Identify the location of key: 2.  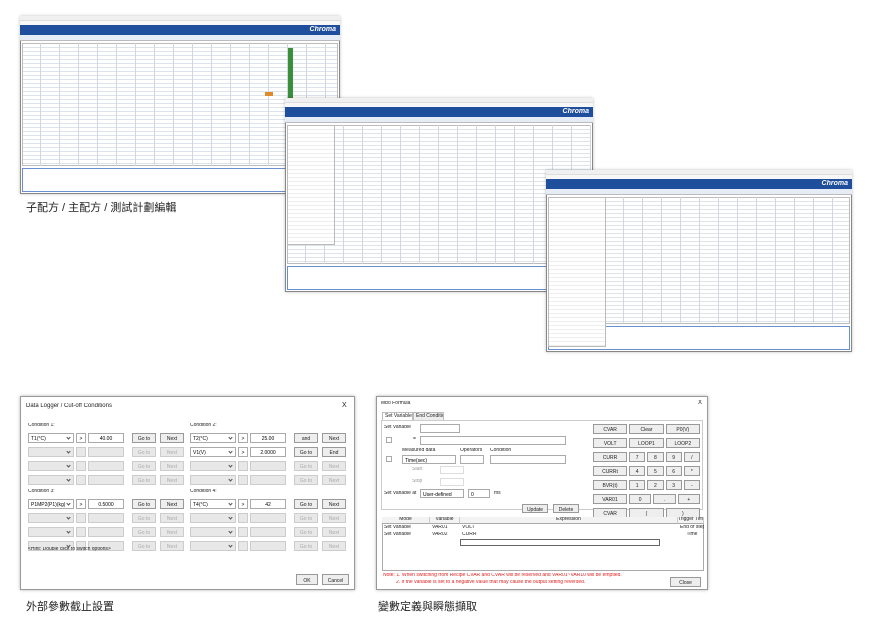
(655, 485).